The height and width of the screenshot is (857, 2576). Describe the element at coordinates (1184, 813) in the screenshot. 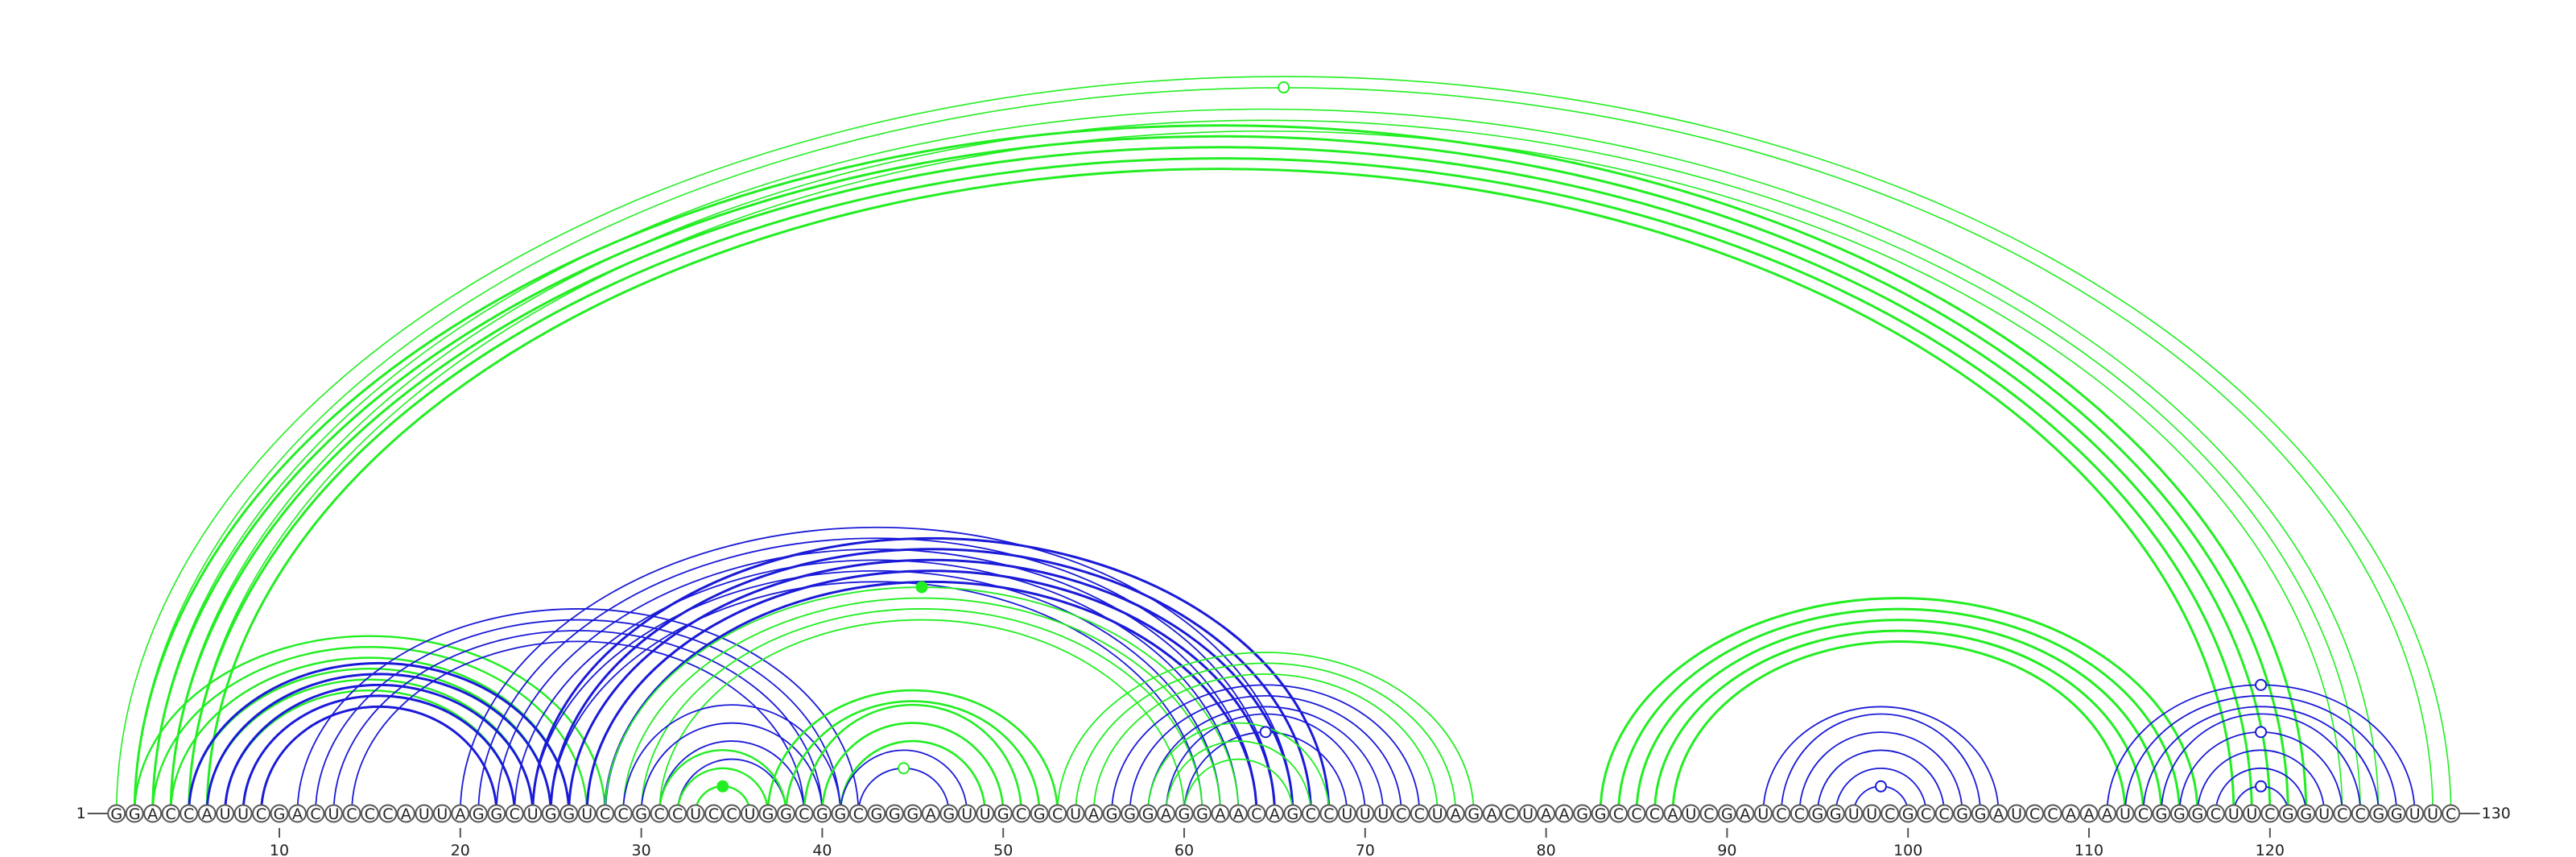

I see `nucleotide-60: G` at that location.